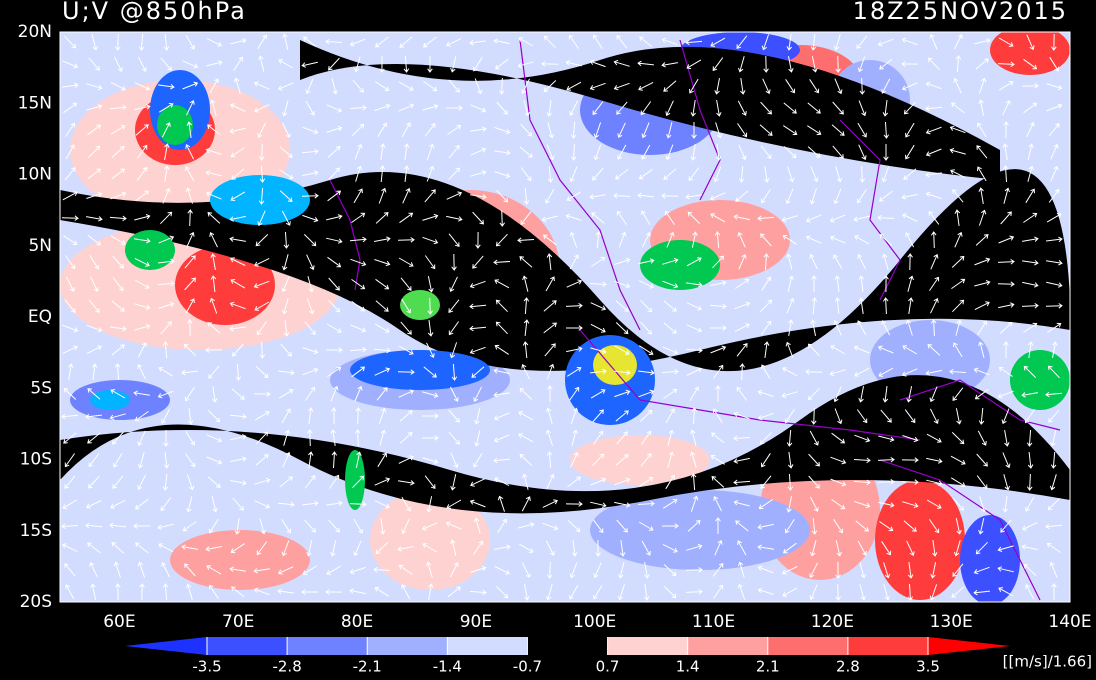 This screenshot has height=680, width=1096. Describe the element at coordinates (36, 602) in the screenshot. I see `latitude-label: 20S` at that location.